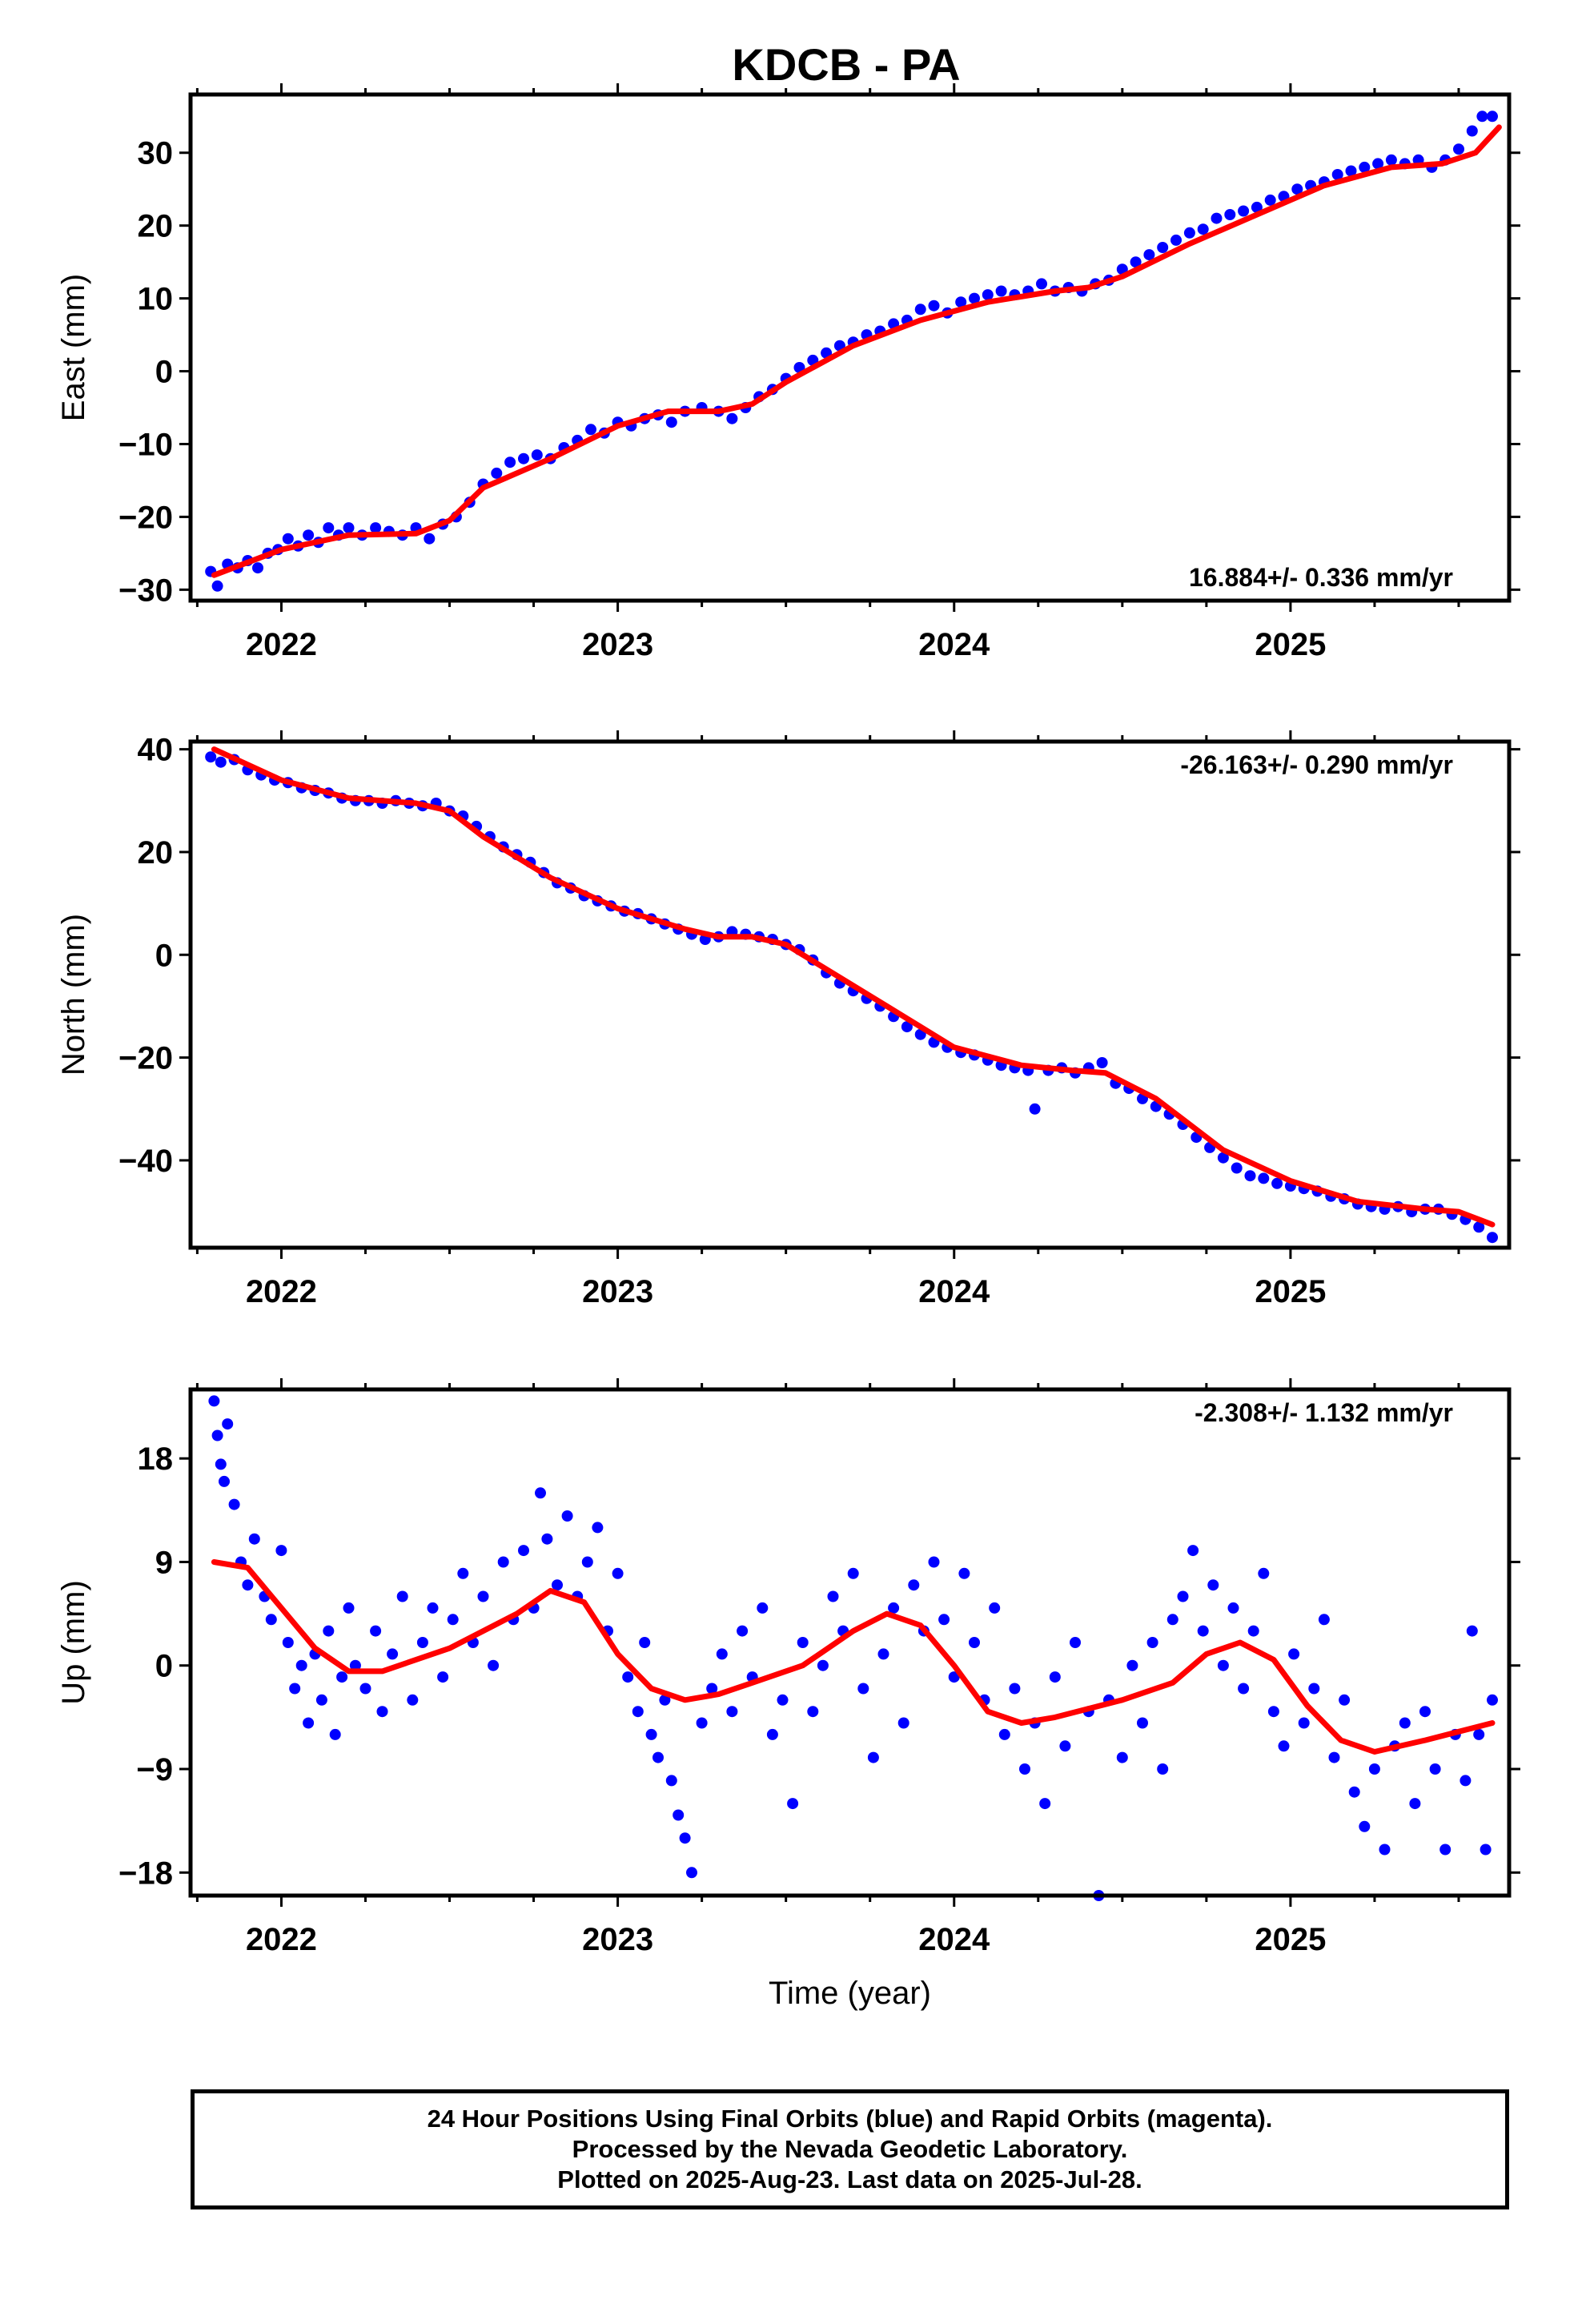 This screenshot has height=2324, width=1582. What do you see at coordinates (156, 750) in the screenshot?
I see `y-tick-label: 40` at bounding box center [156, 750].